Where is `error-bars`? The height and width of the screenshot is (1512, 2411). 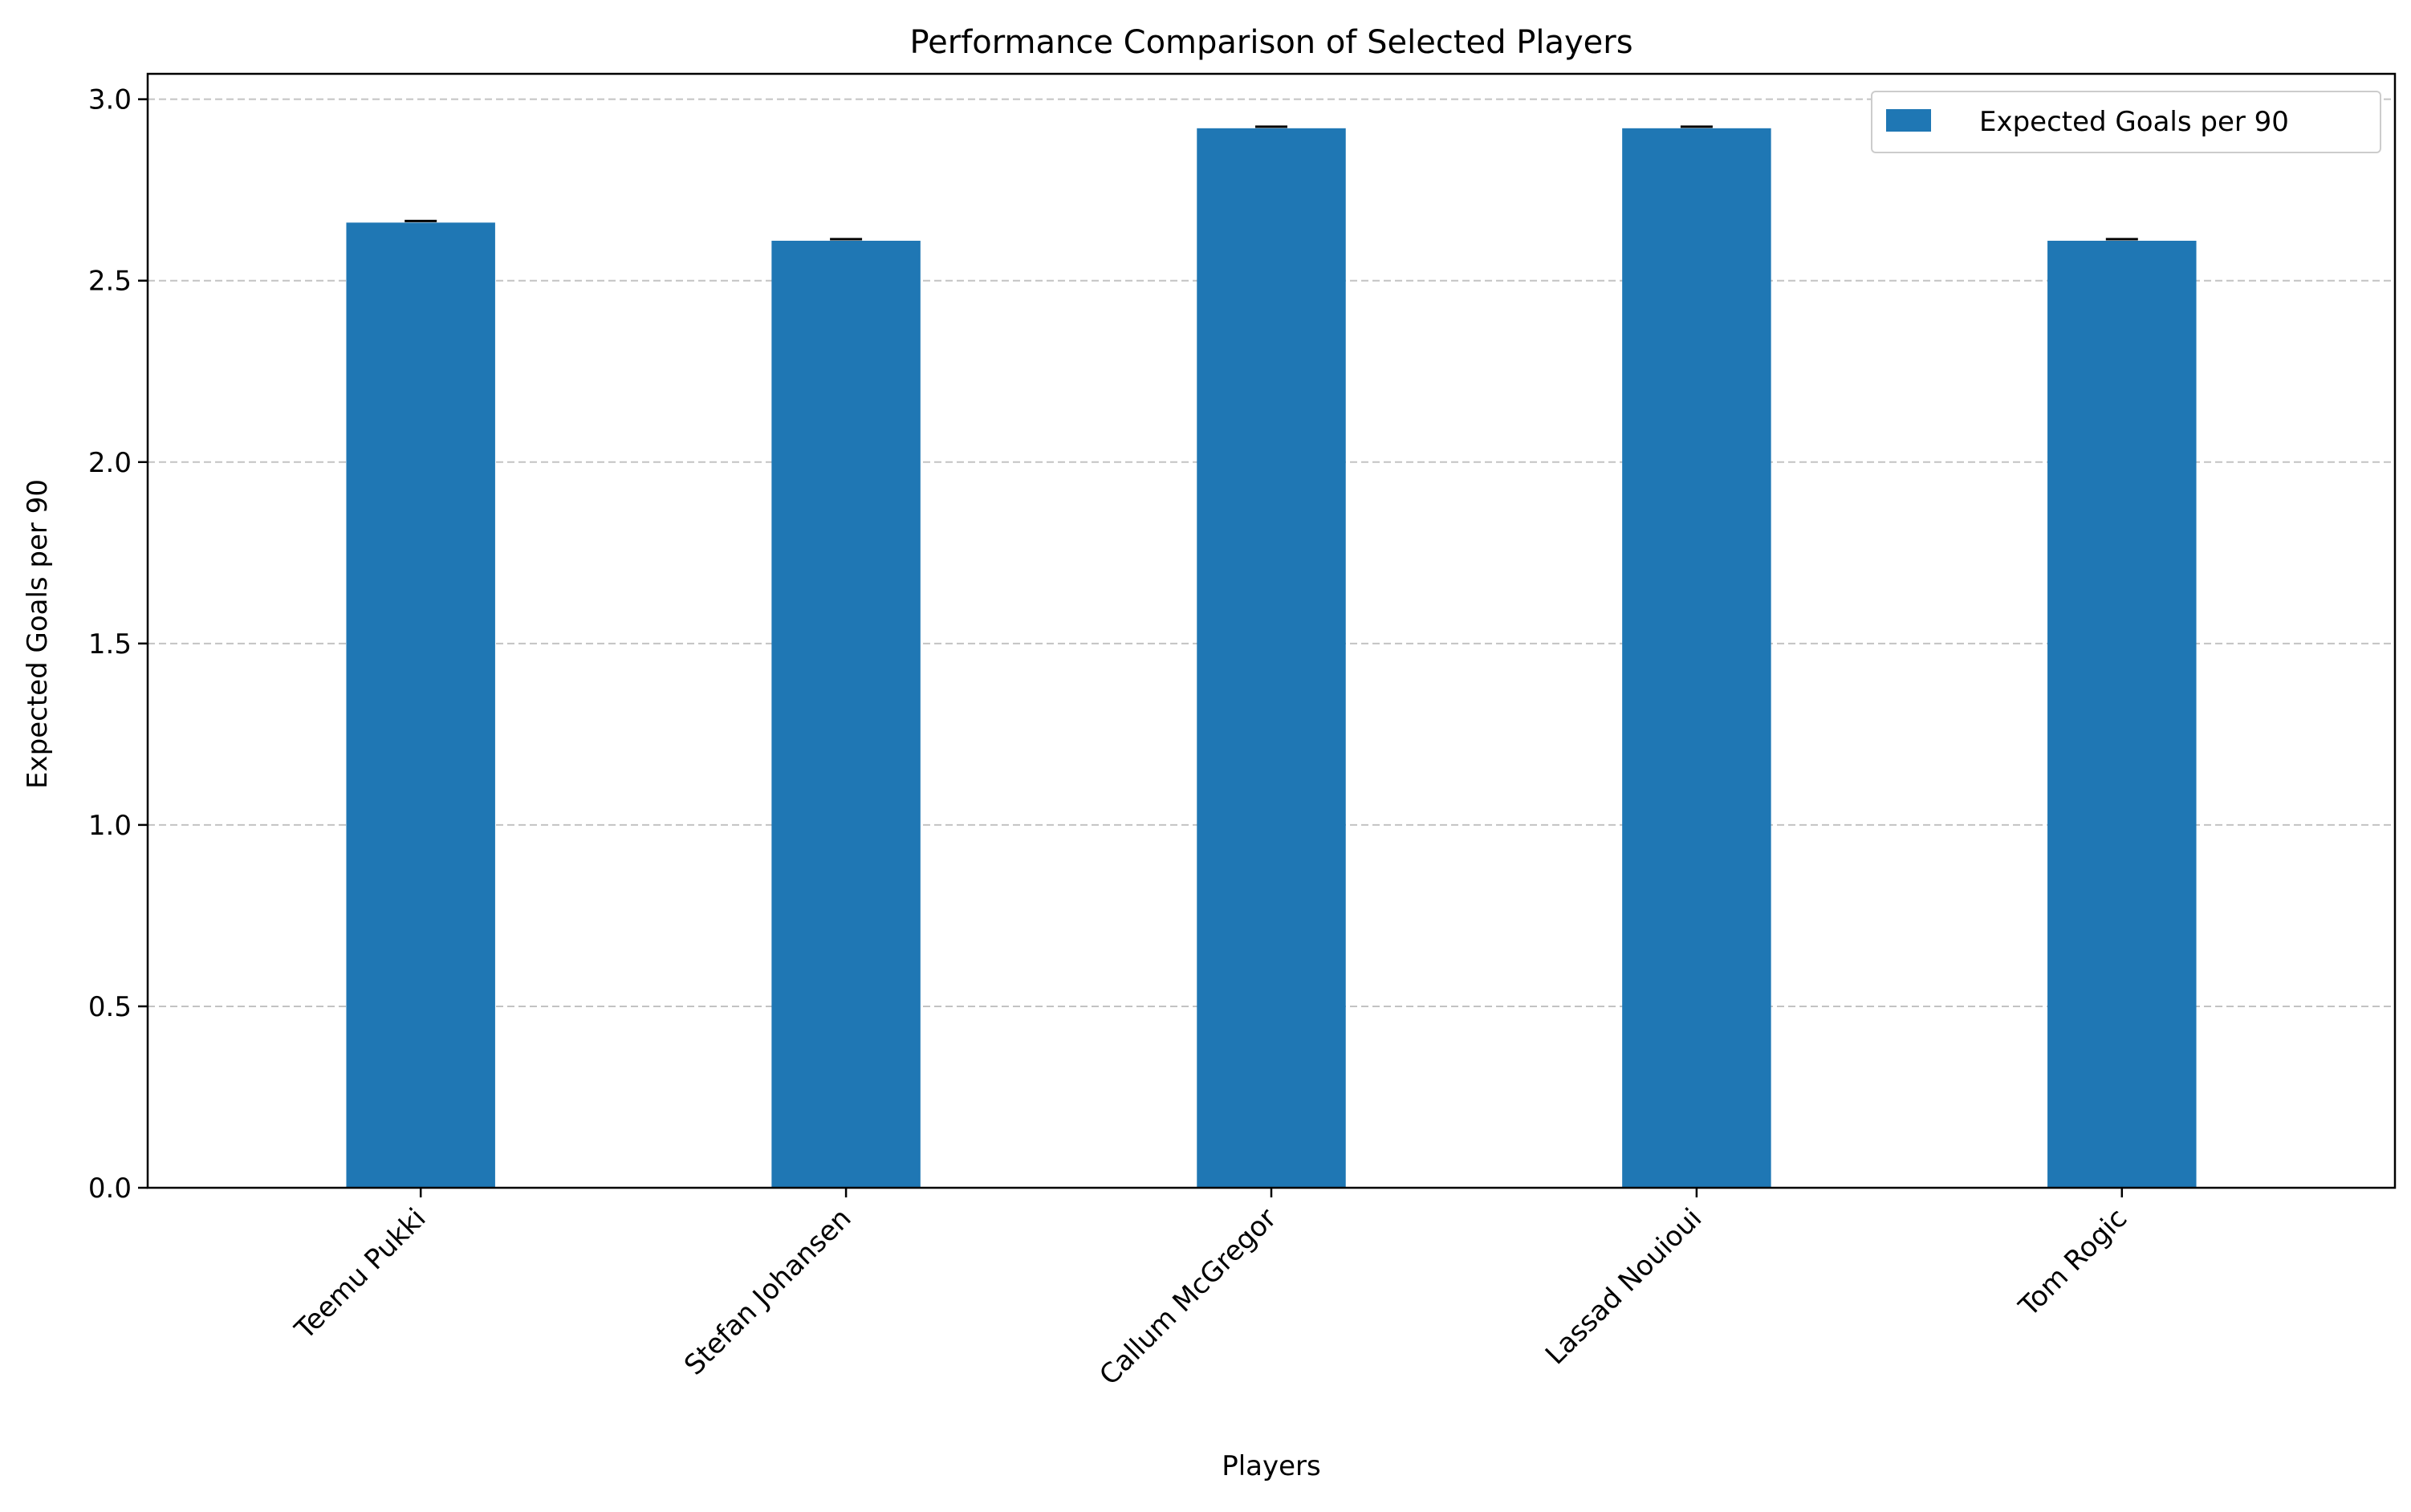 error-bars is located at coordinates (1271, 183).